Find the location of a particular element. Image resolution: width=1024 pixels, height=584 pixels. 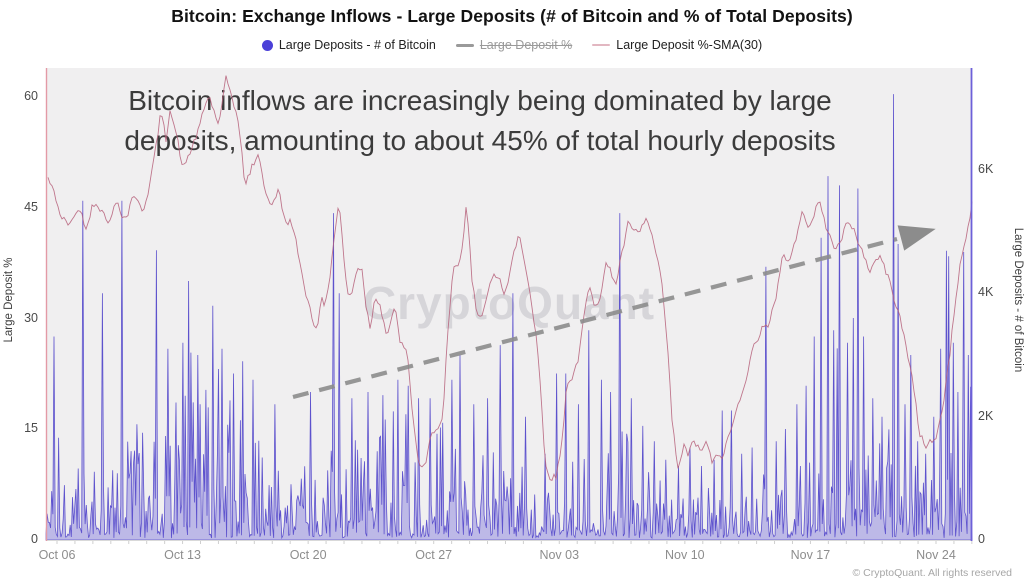

right-axis-tick-label: 4K is located at coordinates (986, 292).